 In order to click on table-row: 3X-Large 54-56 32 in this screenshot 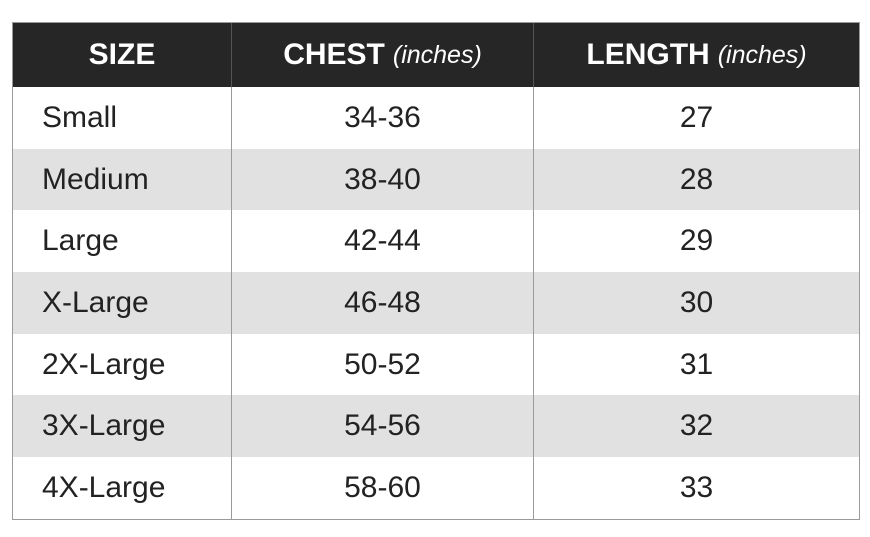, I will do `click(436, 426)`.